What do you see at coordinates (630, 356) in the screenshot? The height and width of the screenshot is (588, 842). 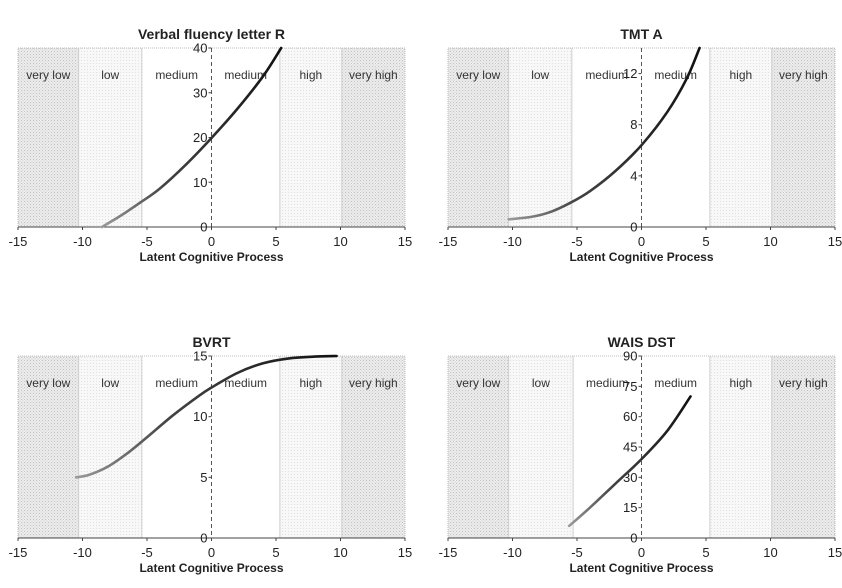 I see `y-tick-label: 90` at bounding box center [630, 356].